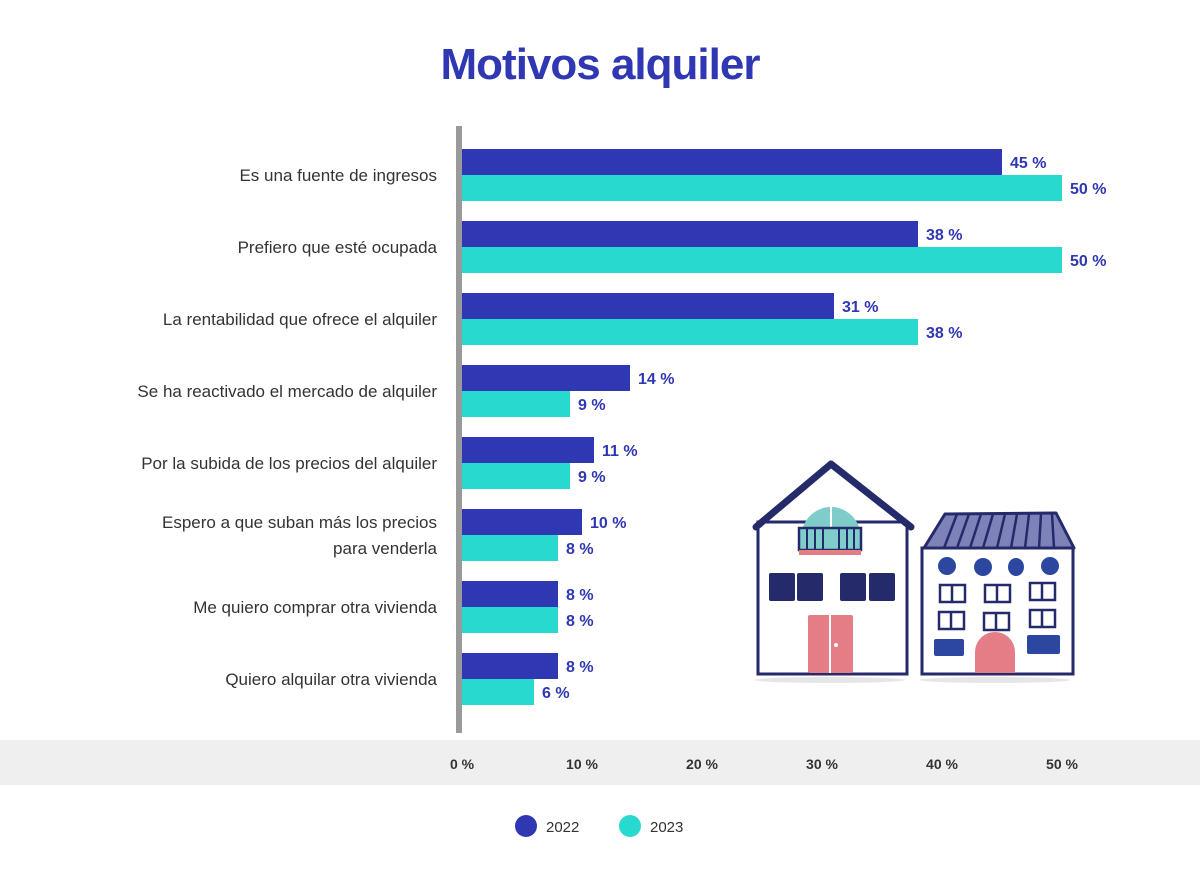 This screenshot has width=1200, height=871. What do you see at coordinates (599, 826) in the screenshot?
I see `legend: 2022 2023` at bounding box center [599, 826].